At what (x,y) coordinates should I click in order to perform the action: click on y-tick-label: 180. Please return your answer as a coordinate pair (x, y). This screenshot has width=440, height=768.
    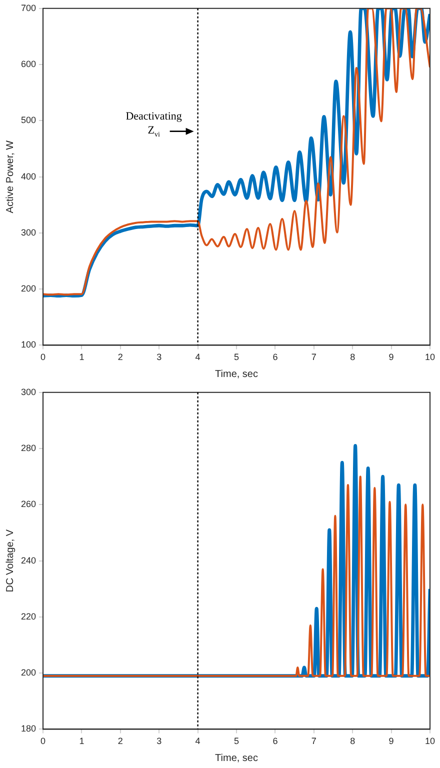
    Looking at the image, I should click on (28, 729).